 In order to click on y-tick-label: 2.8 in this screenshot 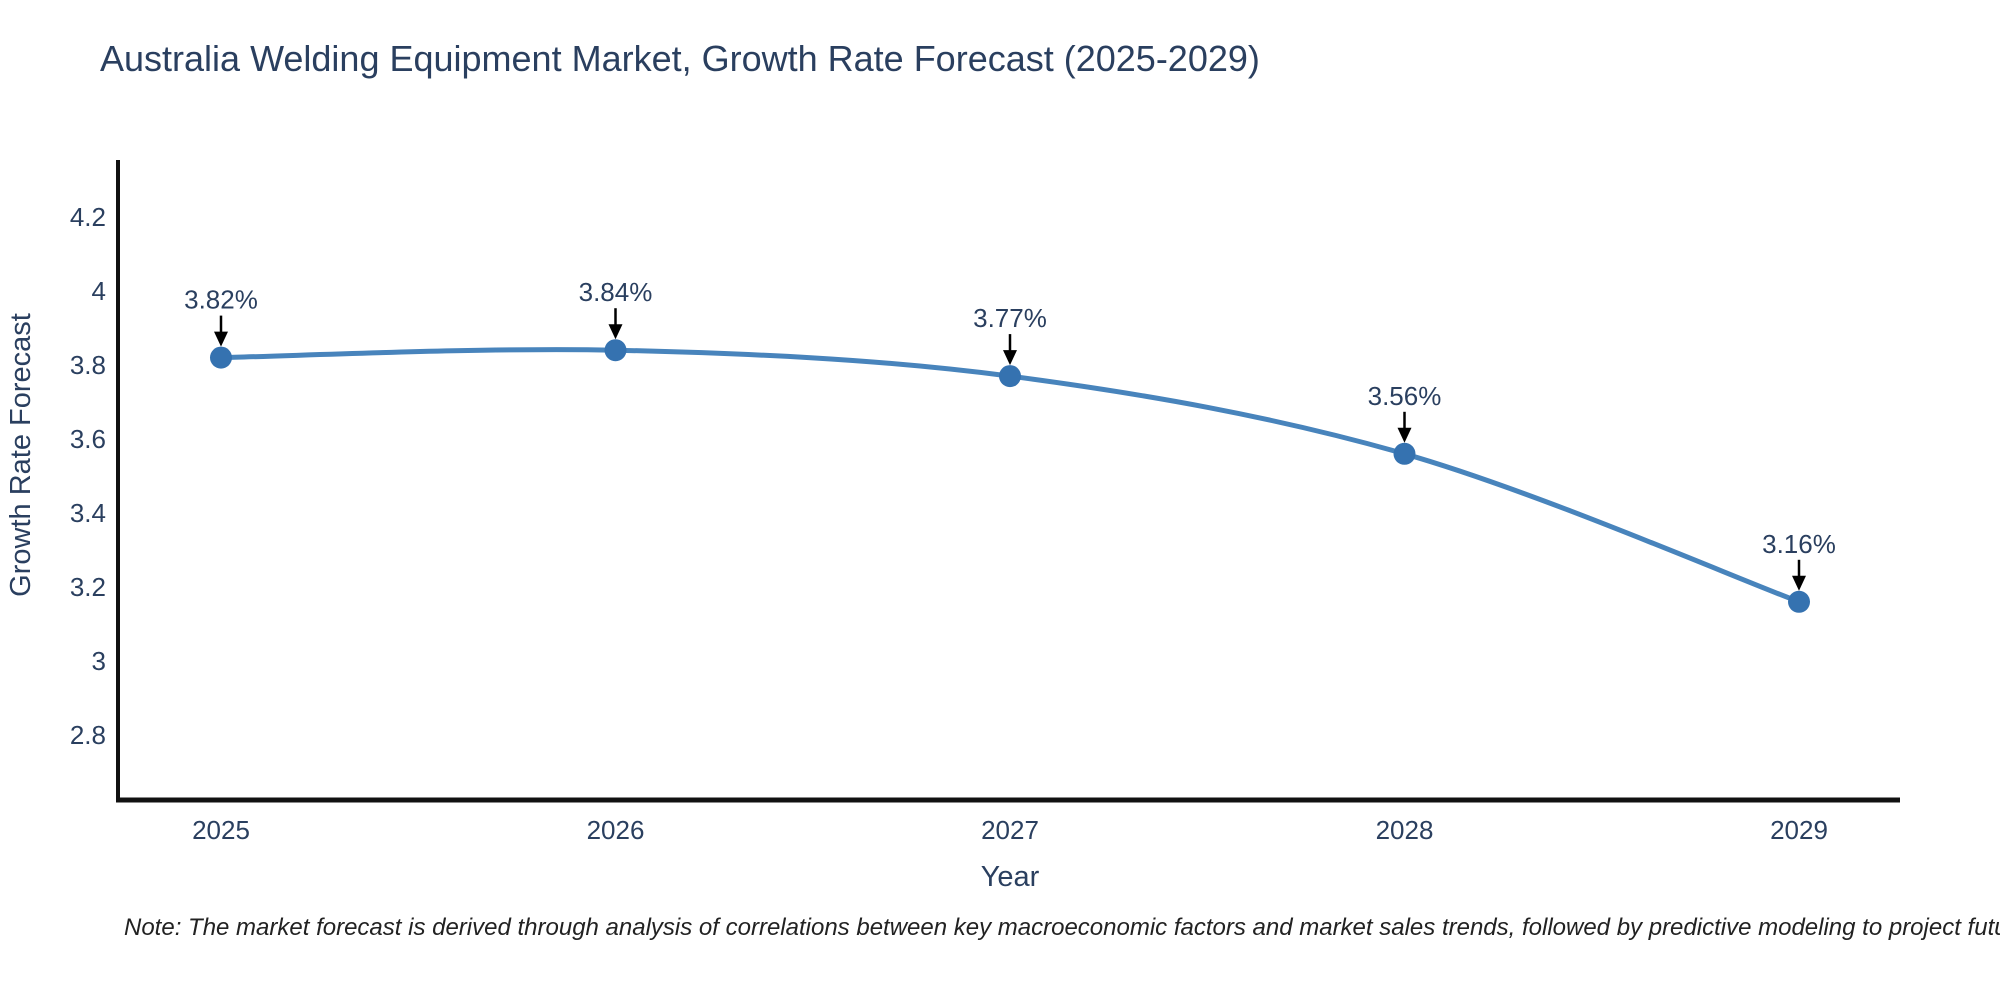, I will do `click(88, 735)`.